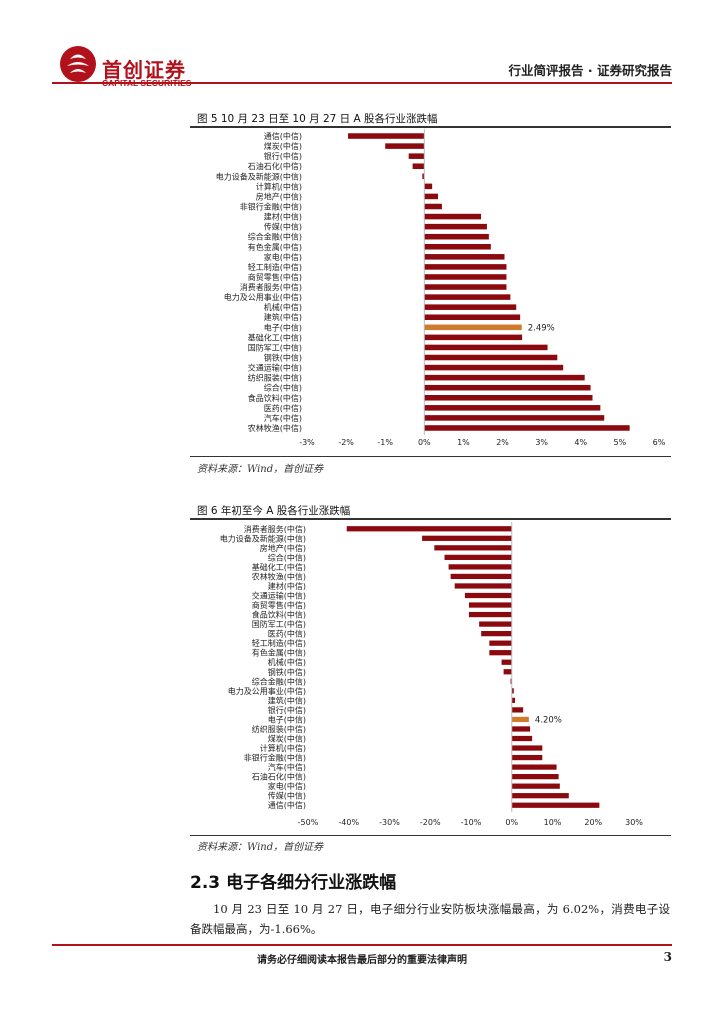 The image size is (724, 1024). What do you see at coordinates (275, 337) in the screenshot?
I see `category-label: 基础化工(中信)` at bounding box center [275, 337].